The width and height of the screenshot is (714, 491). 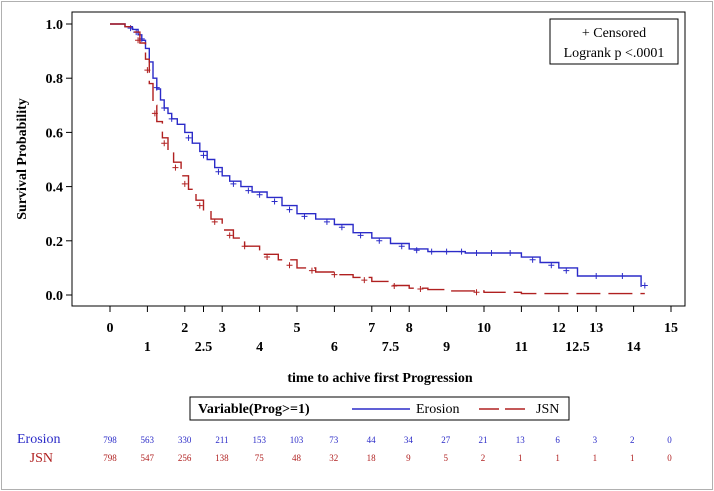 I want to click on at-risk-value-jsn: 48, so click(x=297, y=458).